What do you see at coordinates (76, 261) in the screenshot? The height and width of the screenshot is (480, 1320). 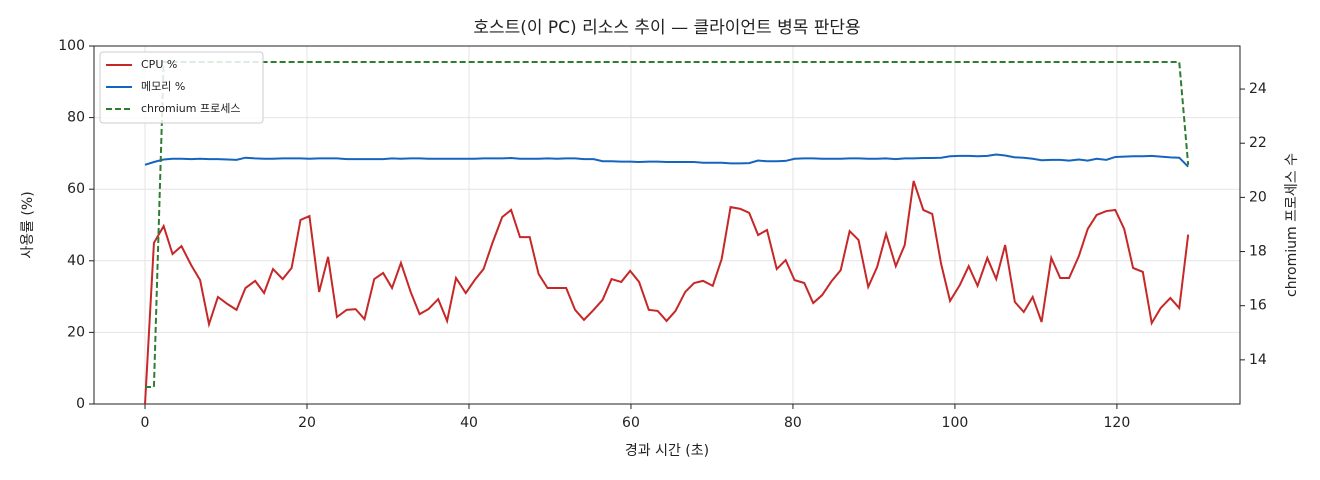 I see `y-tick-label: 40` at bounding box center [76, 261].